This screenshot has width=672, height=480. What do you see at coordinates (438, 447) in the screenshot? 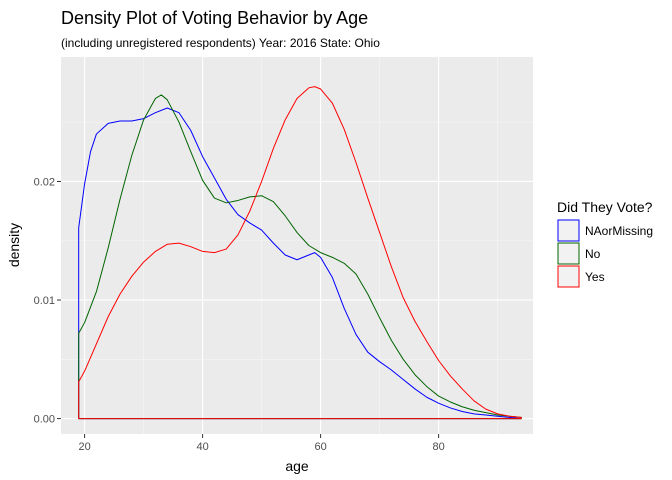
I see `x-tick-label: 80` at bounding box center [438, 447].